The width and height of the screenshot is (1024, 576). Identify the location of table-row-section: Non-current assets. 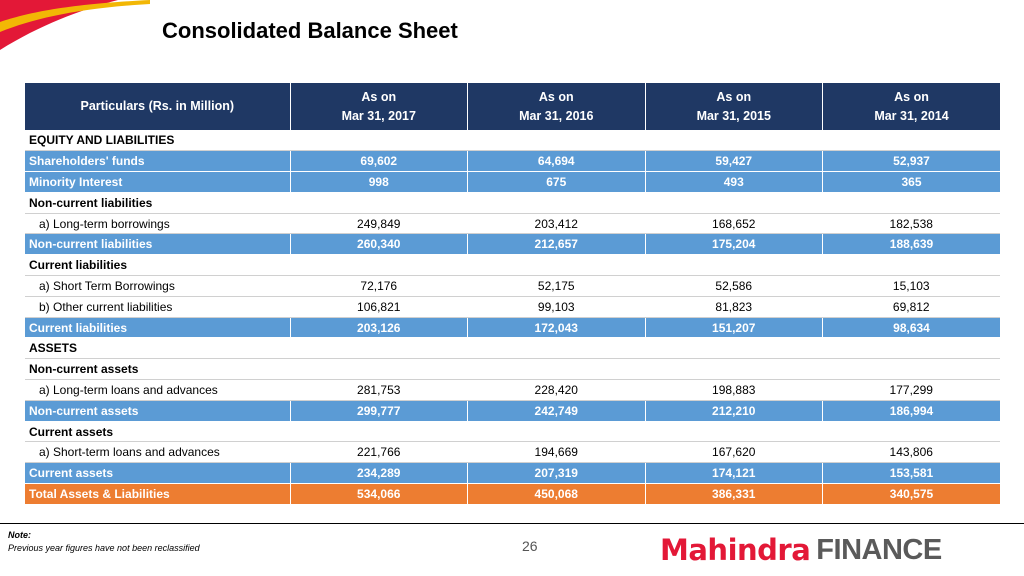
(512, 369).